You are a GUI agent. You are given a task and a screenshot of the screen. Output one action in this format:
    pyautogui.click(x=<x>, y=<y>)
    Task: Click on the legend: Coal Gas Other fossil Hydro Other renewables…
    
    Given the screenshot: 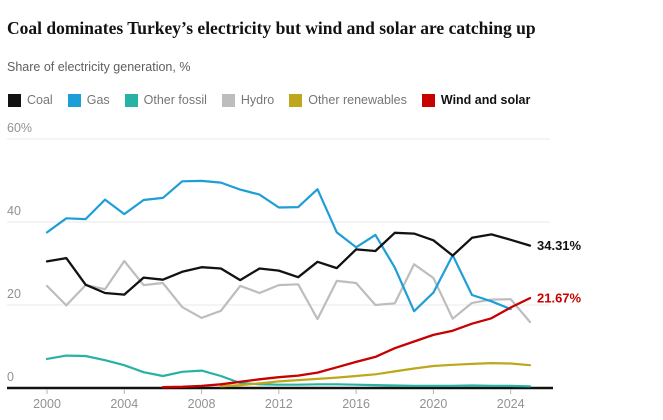 What is the action you would take?
    pyautogui.click(x=333, y=100)
    